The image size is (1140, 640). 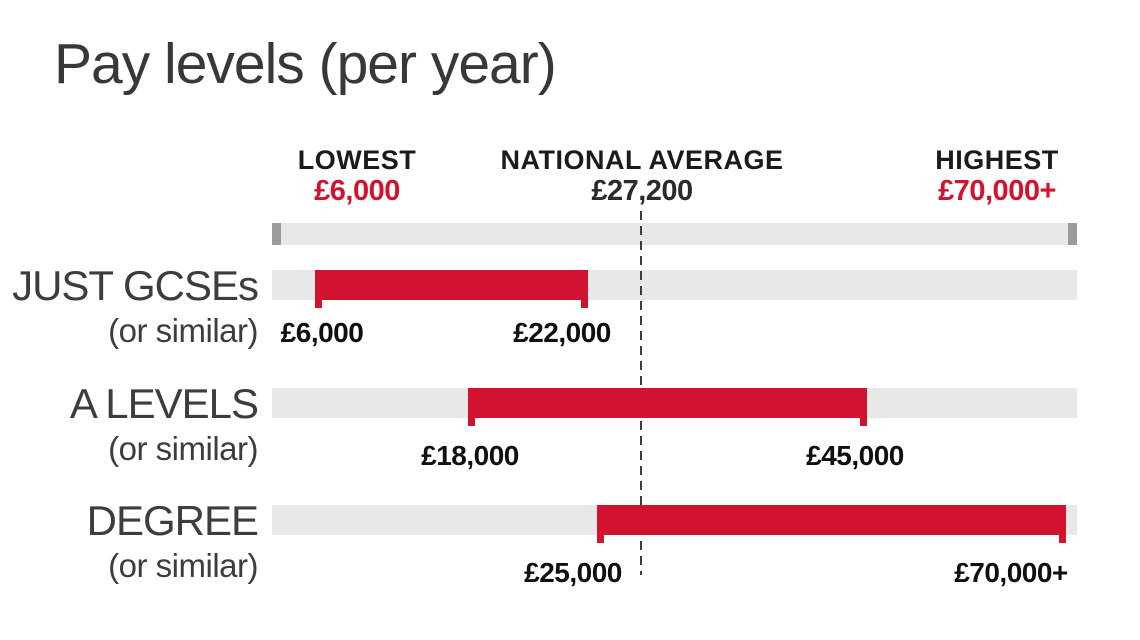 I want to click on row-label-just-gcses: JUST GCSEs (or similar), so click(x=129, y=305).